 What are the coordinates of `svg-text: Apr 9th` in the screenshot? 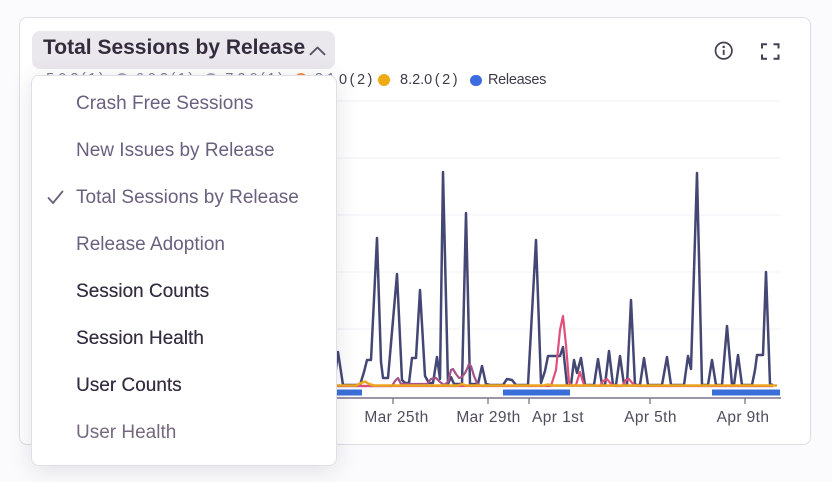 It's located at (743, 417).